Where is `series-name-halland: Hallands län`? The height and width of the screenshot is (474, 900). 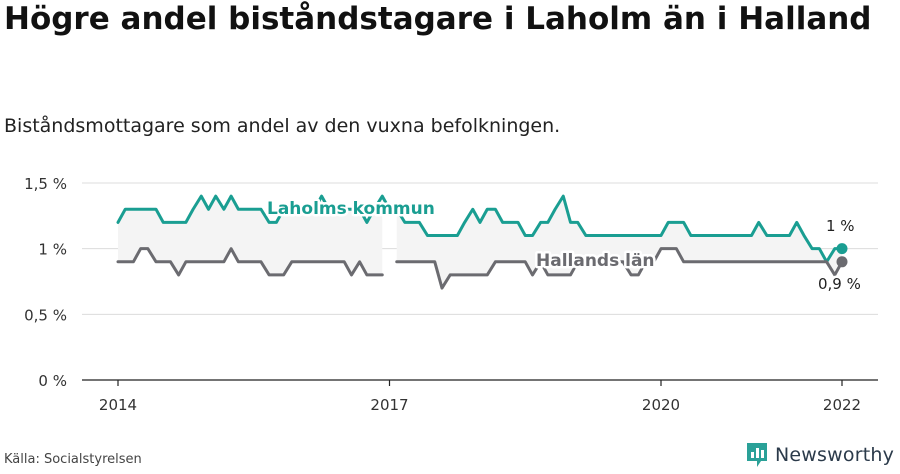 series-name-halland: Hallands län is located at coordinates (595, 261).